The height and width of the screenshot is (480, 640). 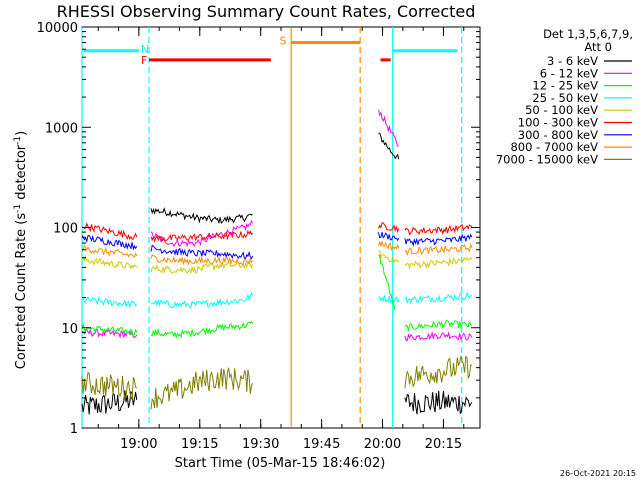 I want to click on y-axis-label: Corrected Count Rate (s-1 detector-1), so click(x=21, y=250).